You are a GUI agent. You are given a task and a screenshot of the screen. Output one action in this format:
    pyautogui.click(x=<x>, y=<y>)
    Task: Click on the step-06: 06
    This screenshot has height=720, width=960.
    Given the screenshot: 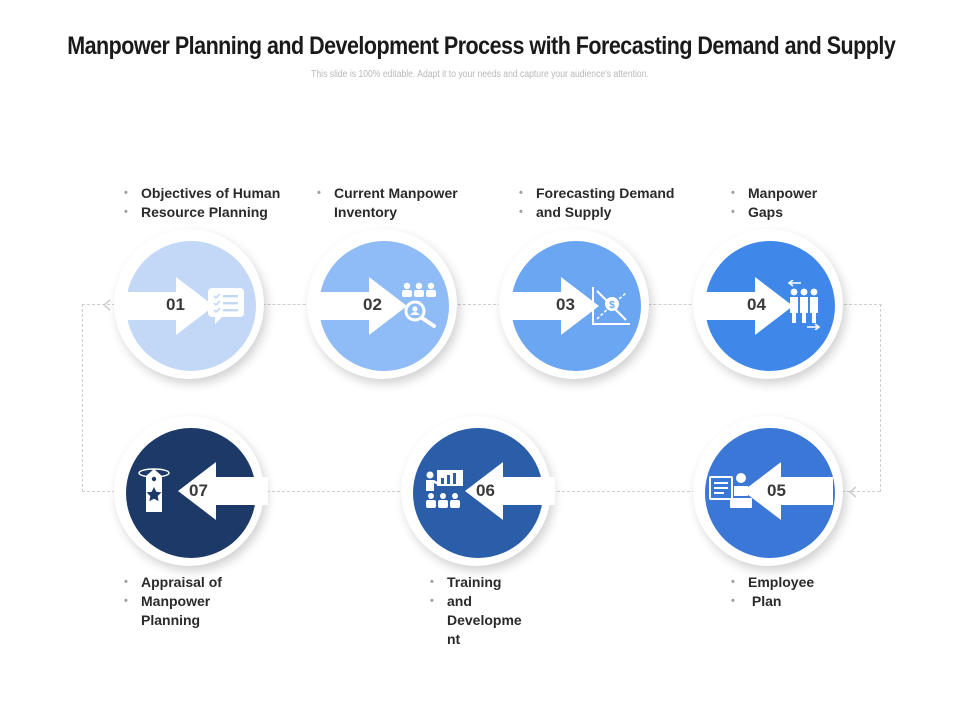 What is the action you would take?
    pyautogui.click(x=478, y=492)
    